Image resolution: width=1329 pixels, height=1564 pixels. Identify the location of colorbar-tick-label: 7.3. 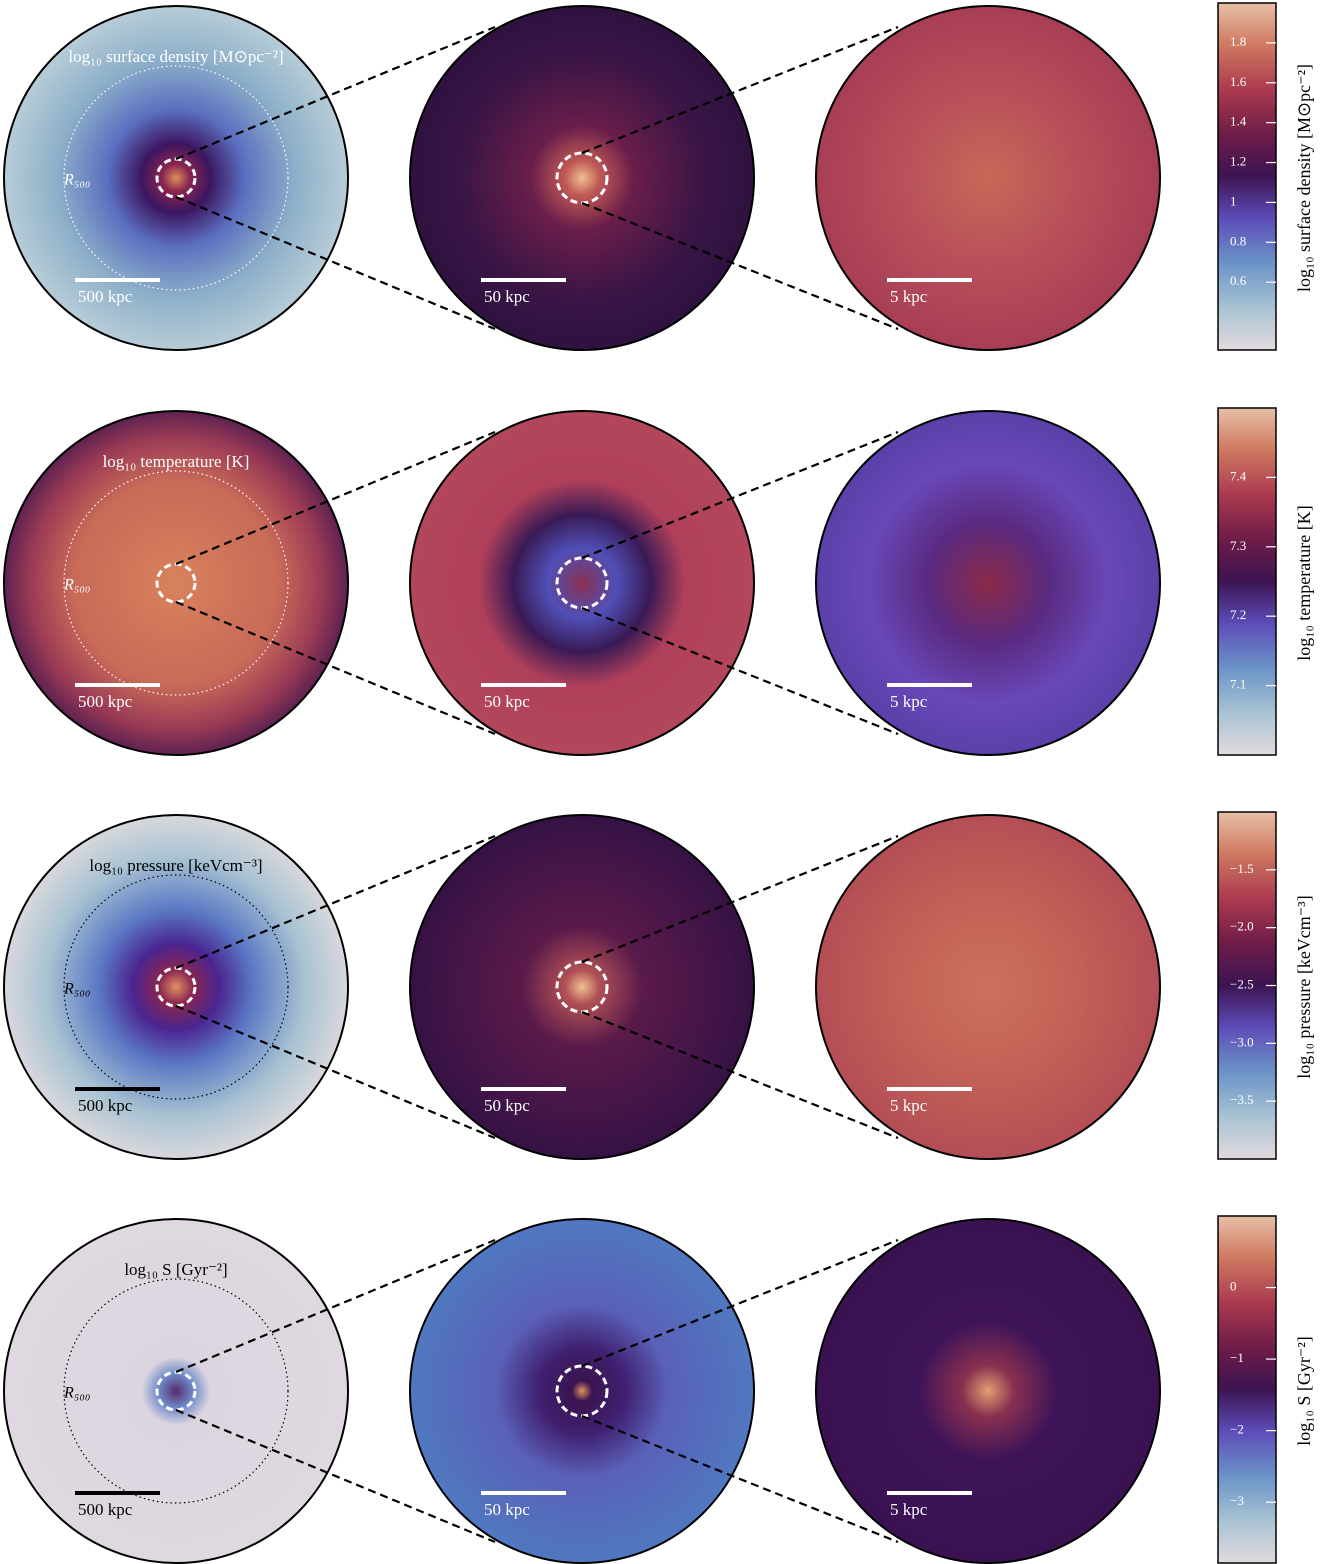
(1238, 545).